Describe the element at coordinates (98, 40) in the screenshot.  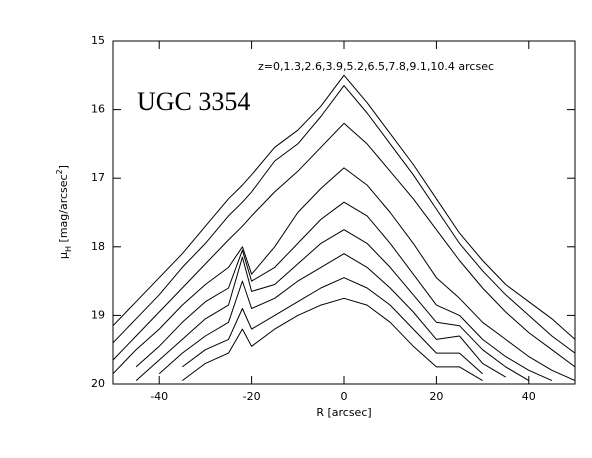
I see `y-tick-label: 15` at that location.